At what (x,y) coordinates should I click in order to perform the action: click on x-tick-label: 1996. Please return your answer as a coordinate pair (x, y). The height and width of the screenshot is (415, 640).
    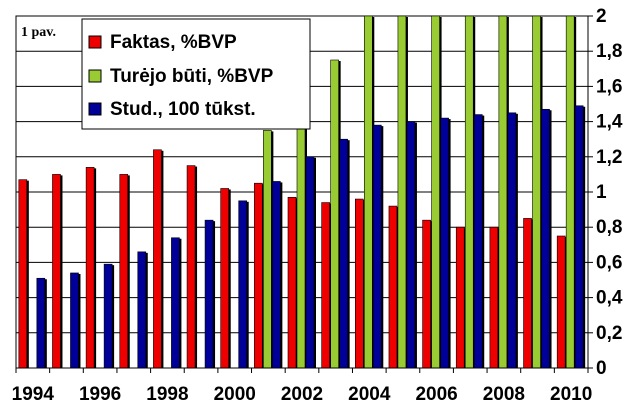
    Looking at the image, I should click on (100, 394).